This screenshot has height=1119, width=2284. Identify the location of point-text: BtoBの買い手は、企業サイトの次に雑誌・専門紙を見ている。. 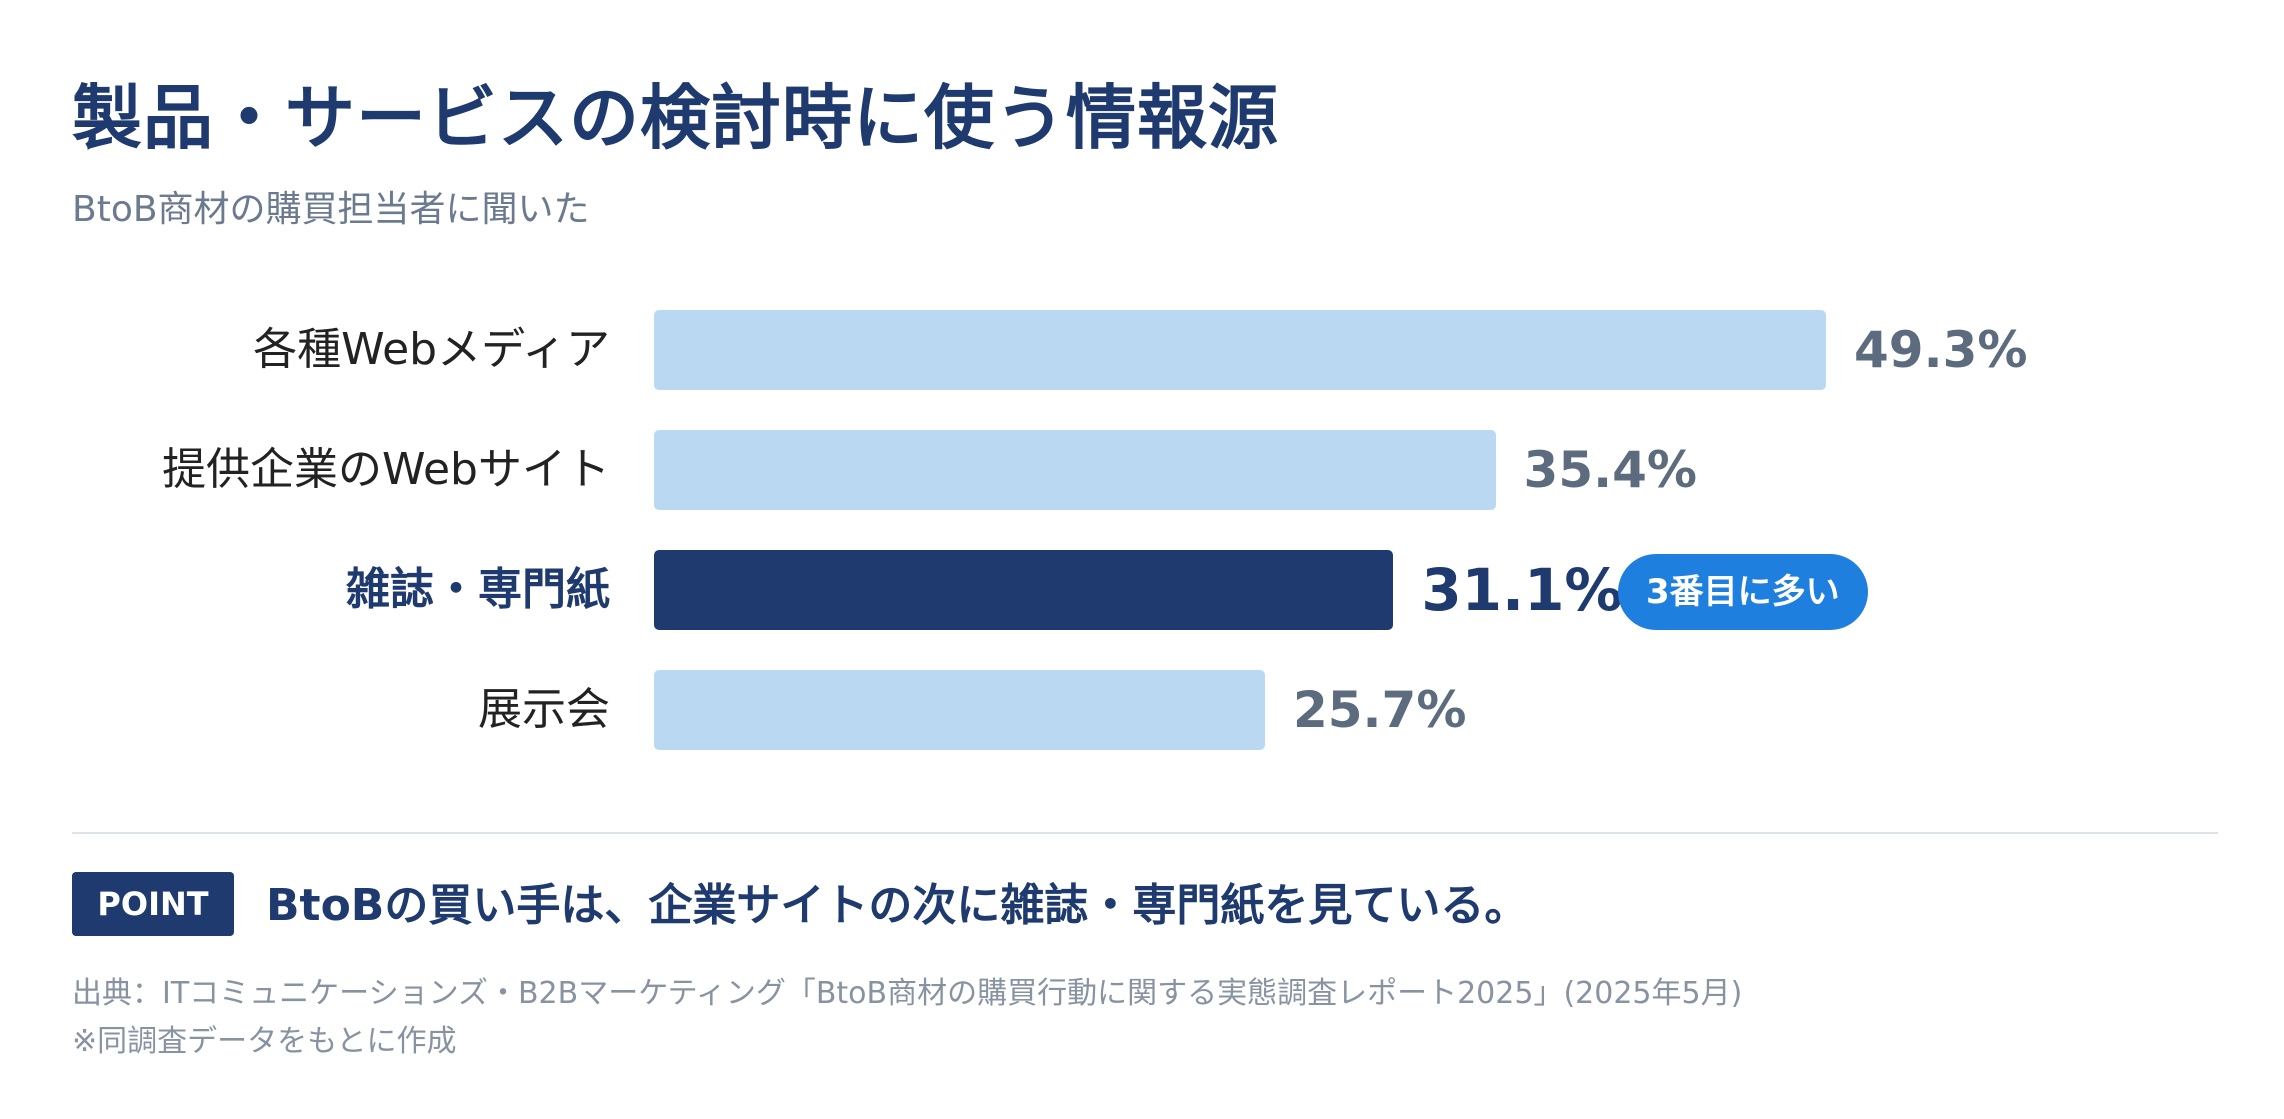
(897, 905).